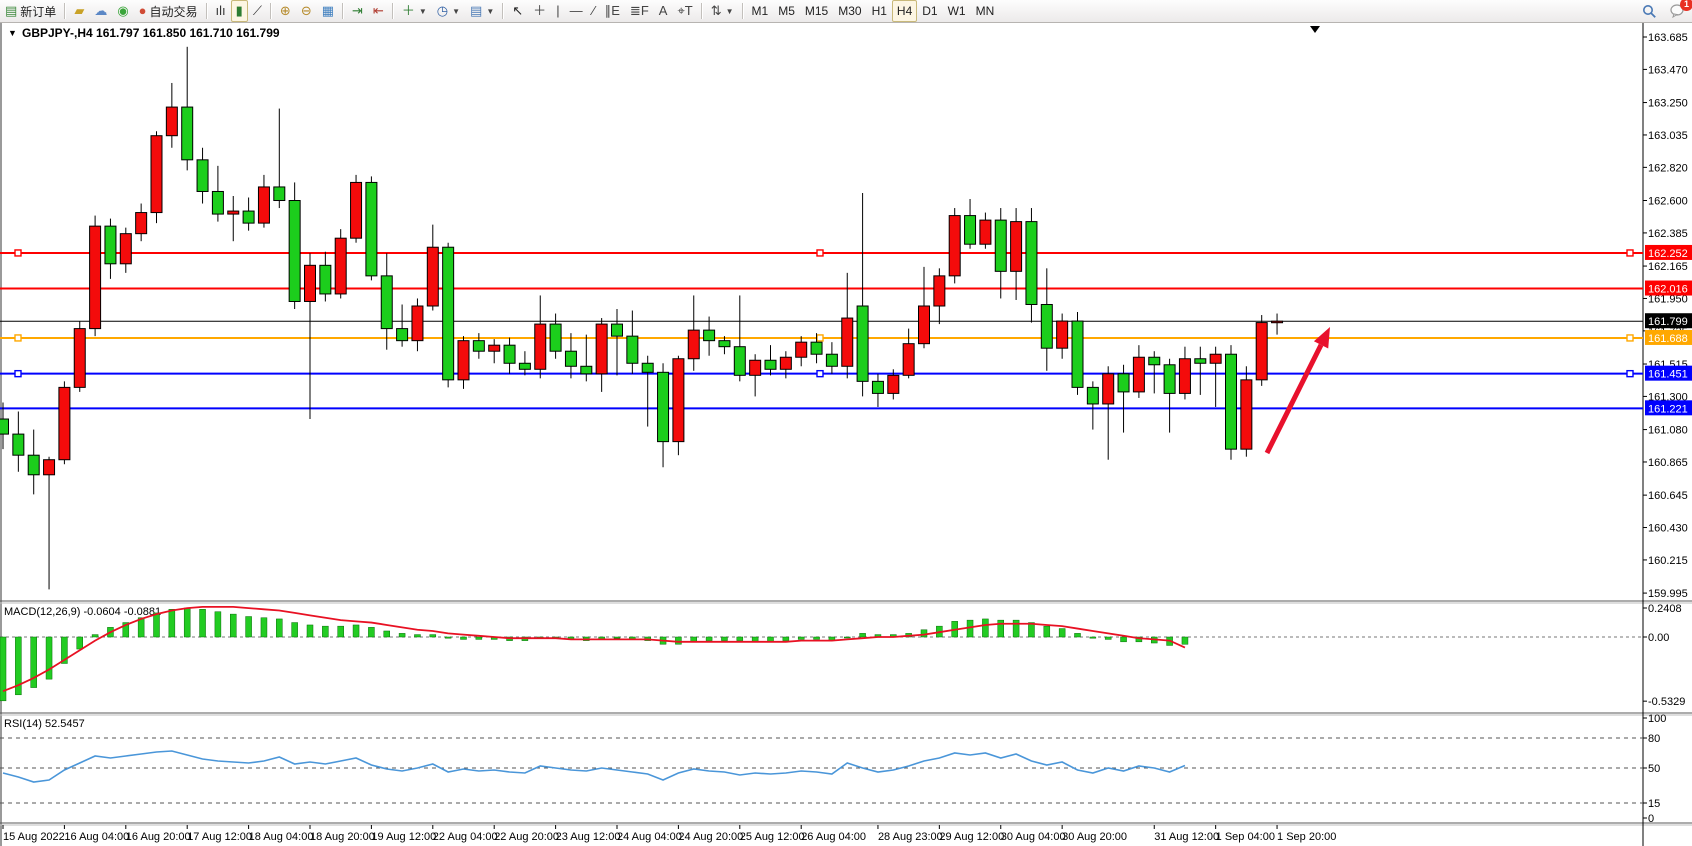  What do you see at coordinates (257, 11) in the screenshot?
I see `line-chart-type-button: ⟋` at bounding box center [257, 11].